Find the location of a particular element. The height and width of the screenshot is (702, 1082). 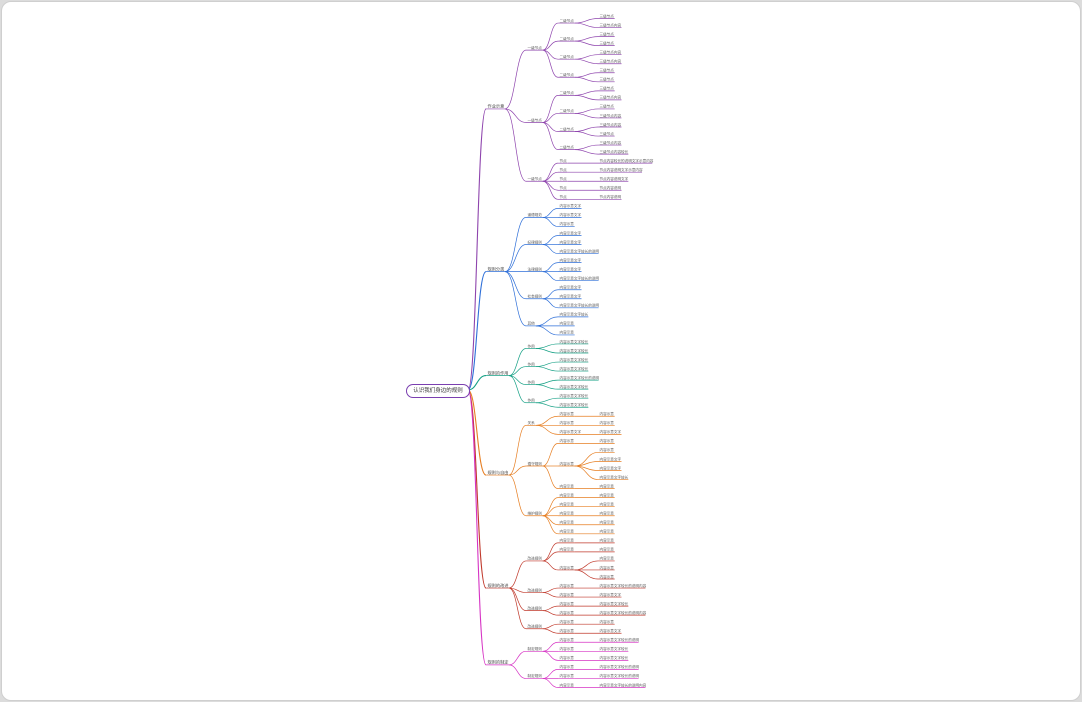

topic-node: 纪律规则 is located at coordinates (535, 241).